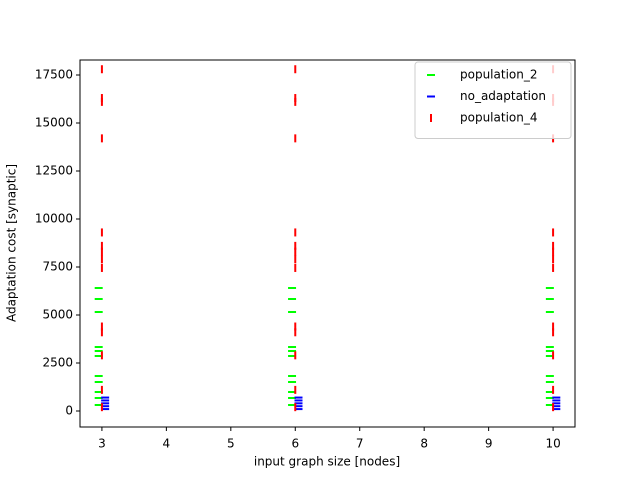 The height and width of the screenshot is (480, 640). I want to click on legend-box, so click(493, 100).